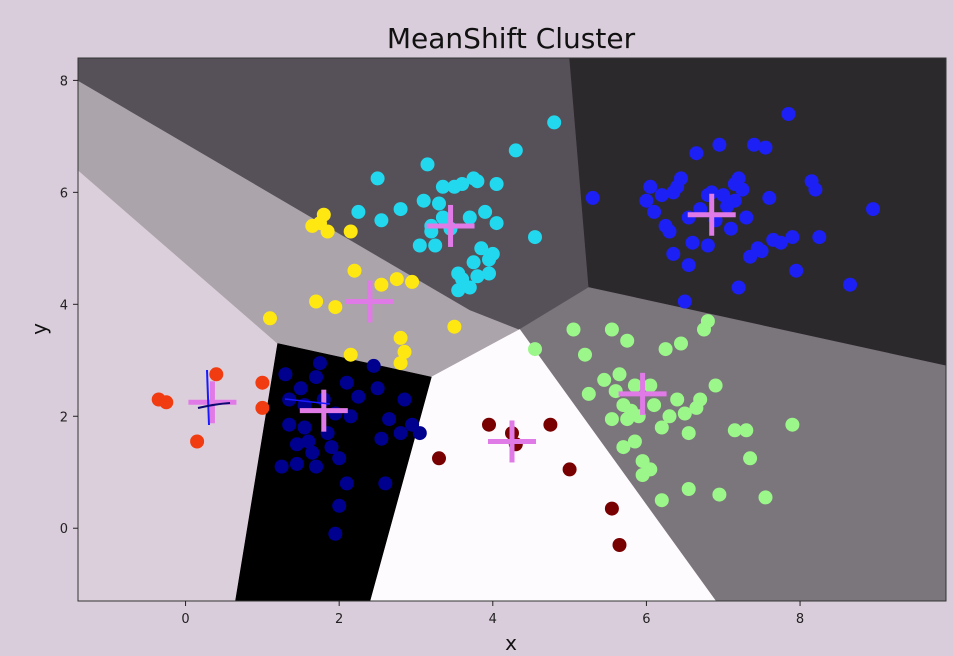  I want to click on x-axis-ticks: 0 2 4 6 8, so click(492, 614).